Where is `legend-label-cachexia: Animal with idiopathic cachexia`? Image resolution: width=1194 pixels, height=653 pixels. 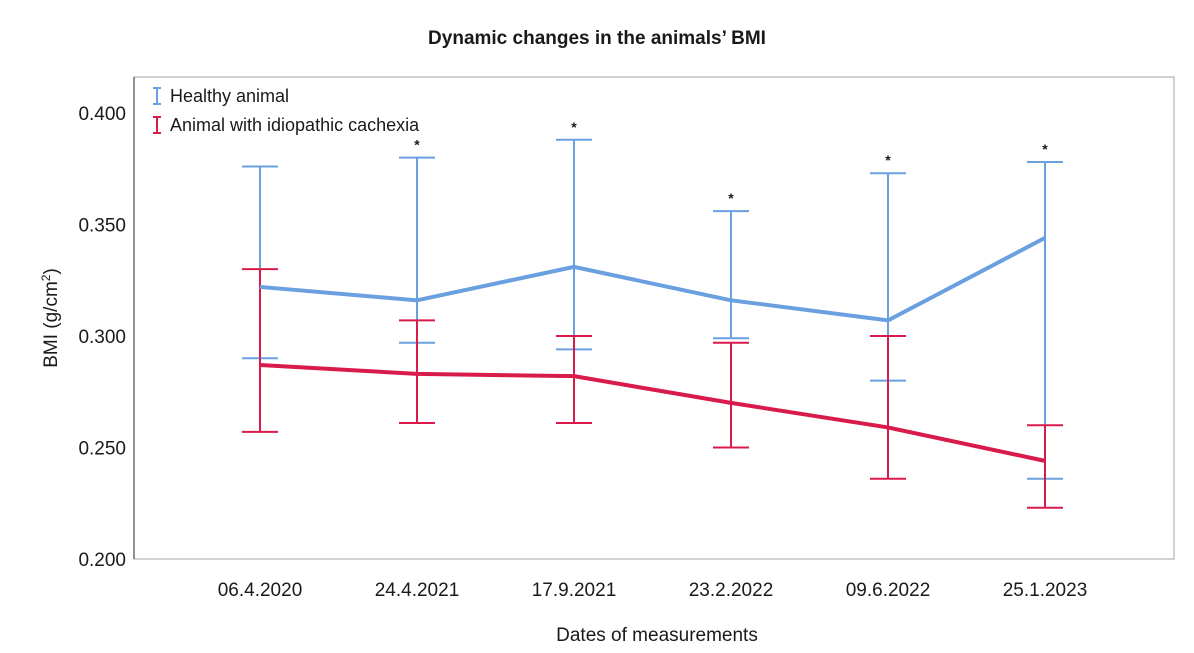 legend-label-cachexia: Animal with idiopathic cachexia is located at coordinates (295, 125).